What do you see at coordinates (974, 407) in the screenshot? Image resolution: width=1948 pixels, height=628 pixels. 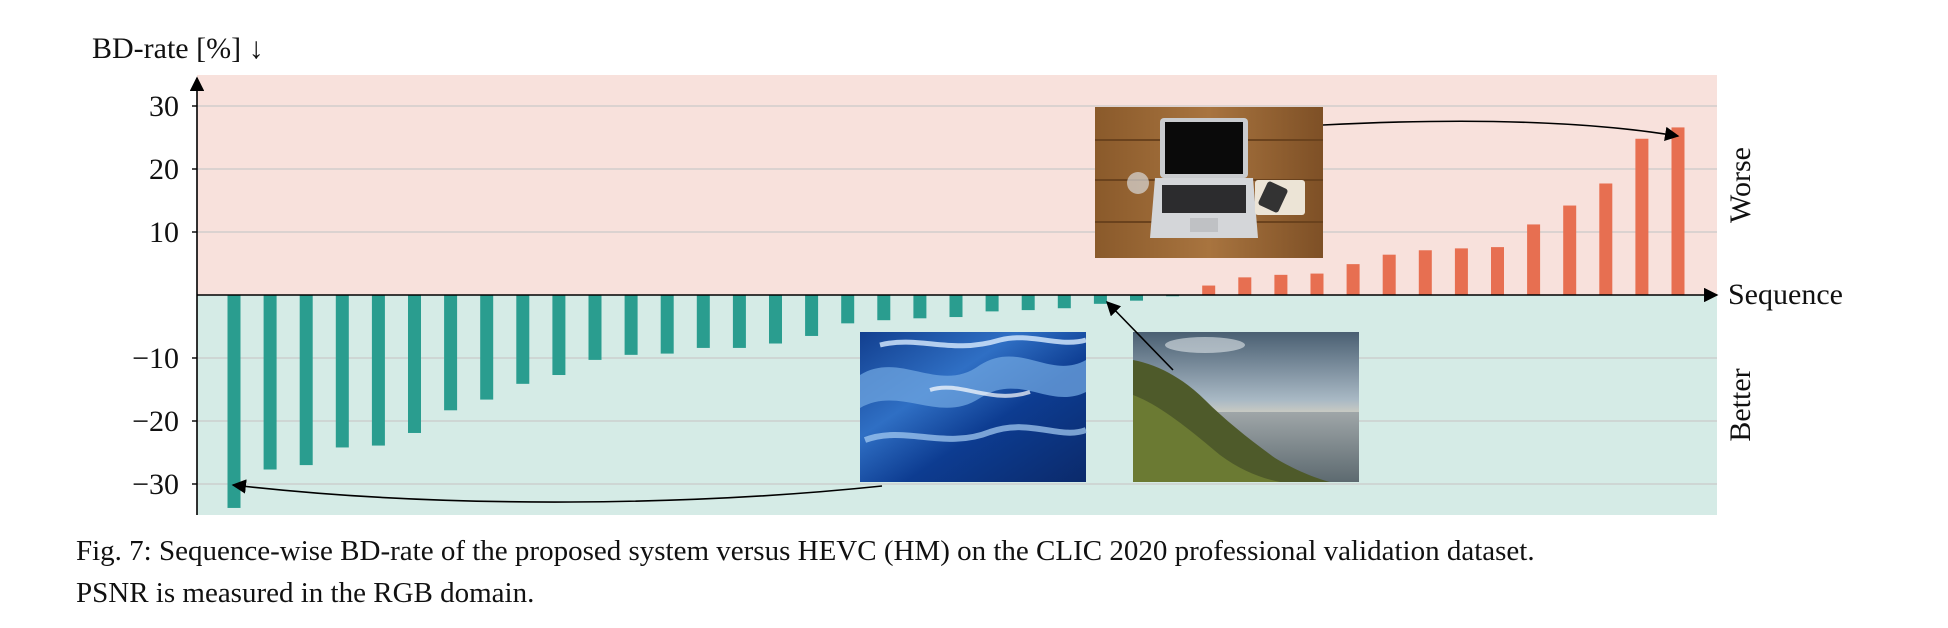 I see `ocean-thumbnail` at bounding box center [974, 407].